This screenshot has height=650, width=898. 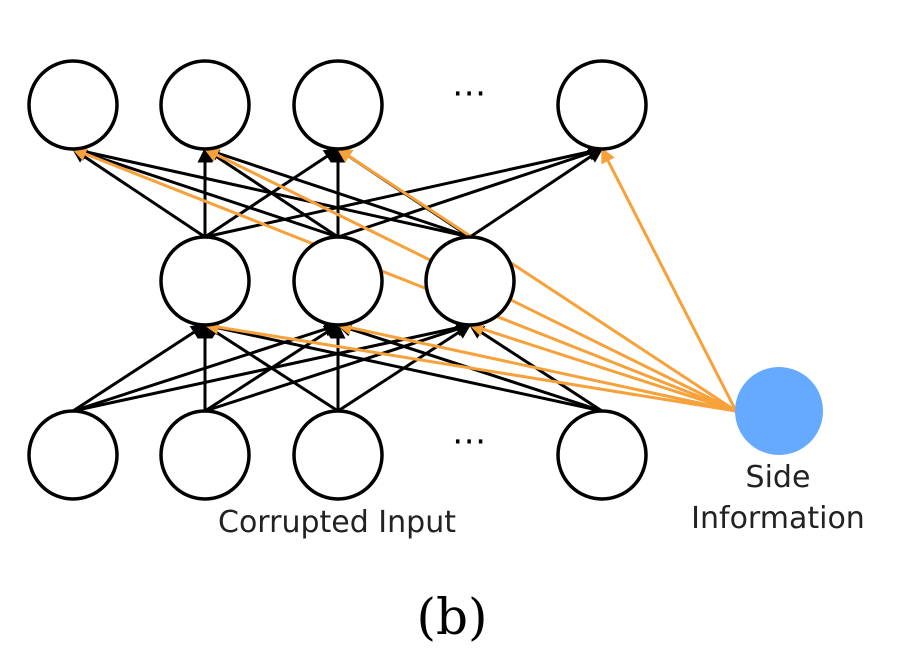 What do you see at coordinates (205, 105) in the screenshot?
I see `node-o2` at bounding box center [205, 105].